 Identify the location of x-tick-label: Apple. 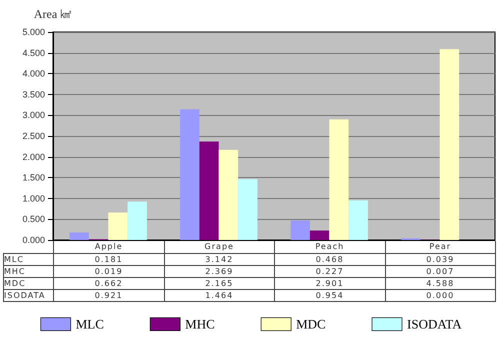
(109, 247).